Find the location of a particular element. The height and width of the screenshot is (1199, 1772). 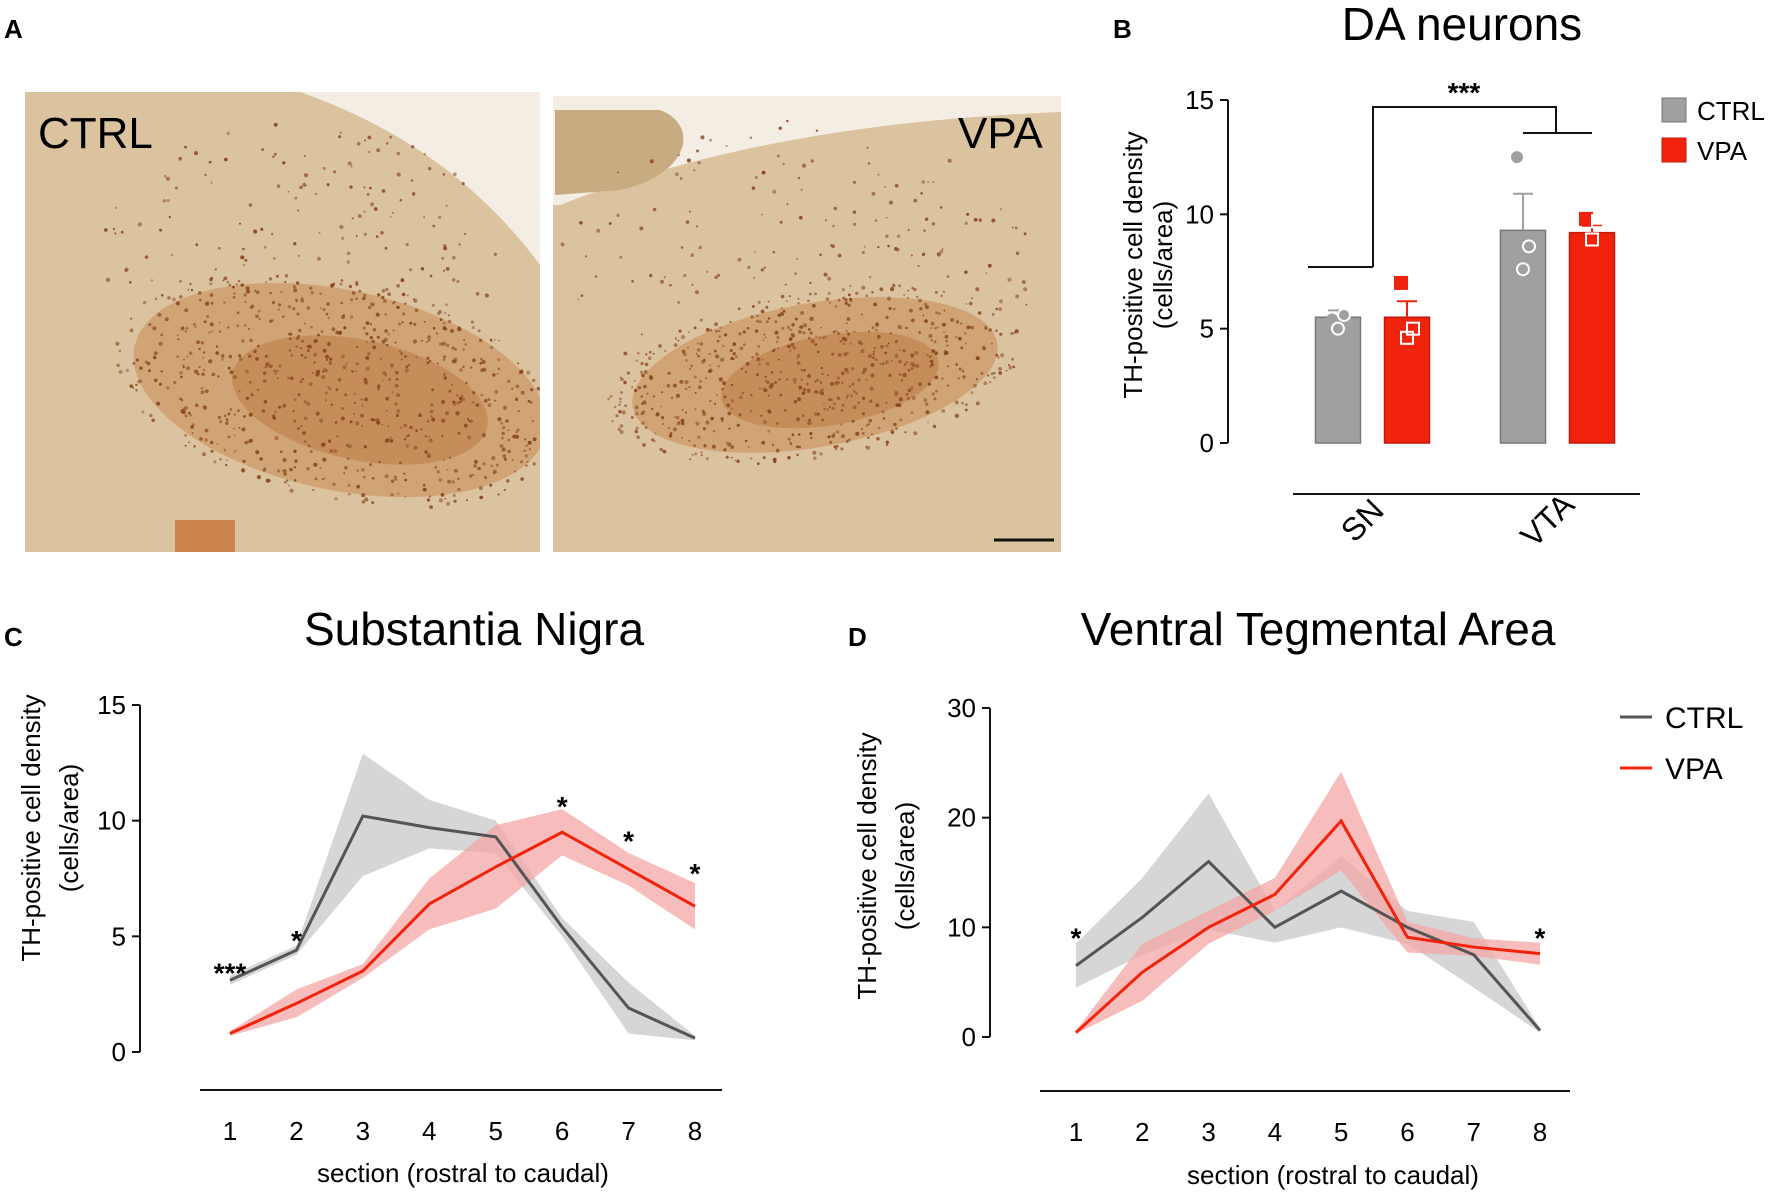

significance-star: * is located at coordinates (562, 806).